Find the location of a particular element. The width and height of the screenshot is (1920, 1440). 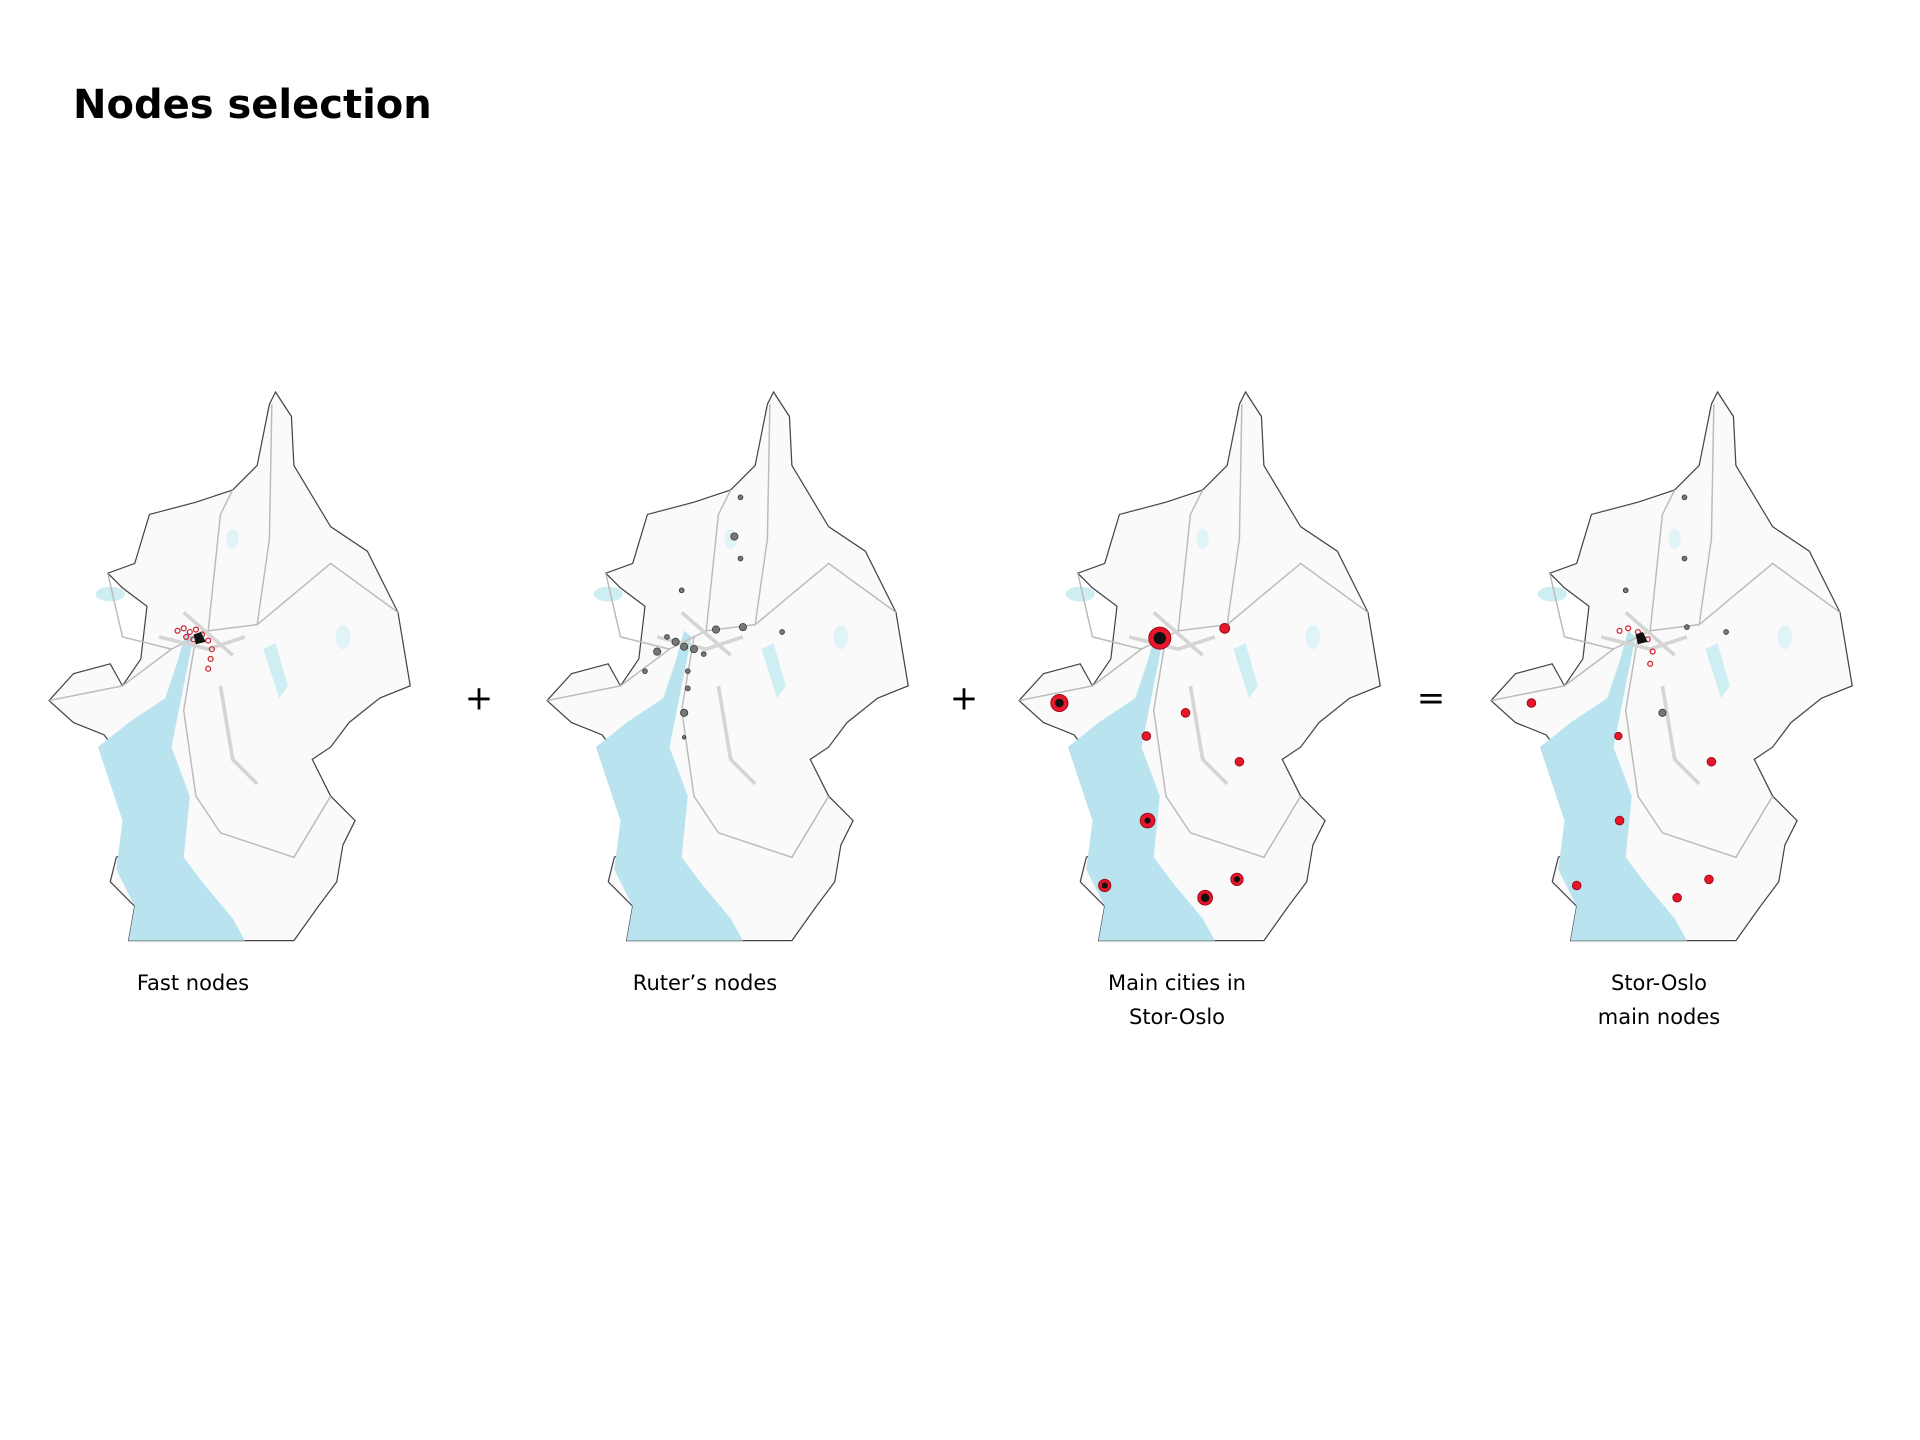

operator: = is located at coordinates (1431, 699).